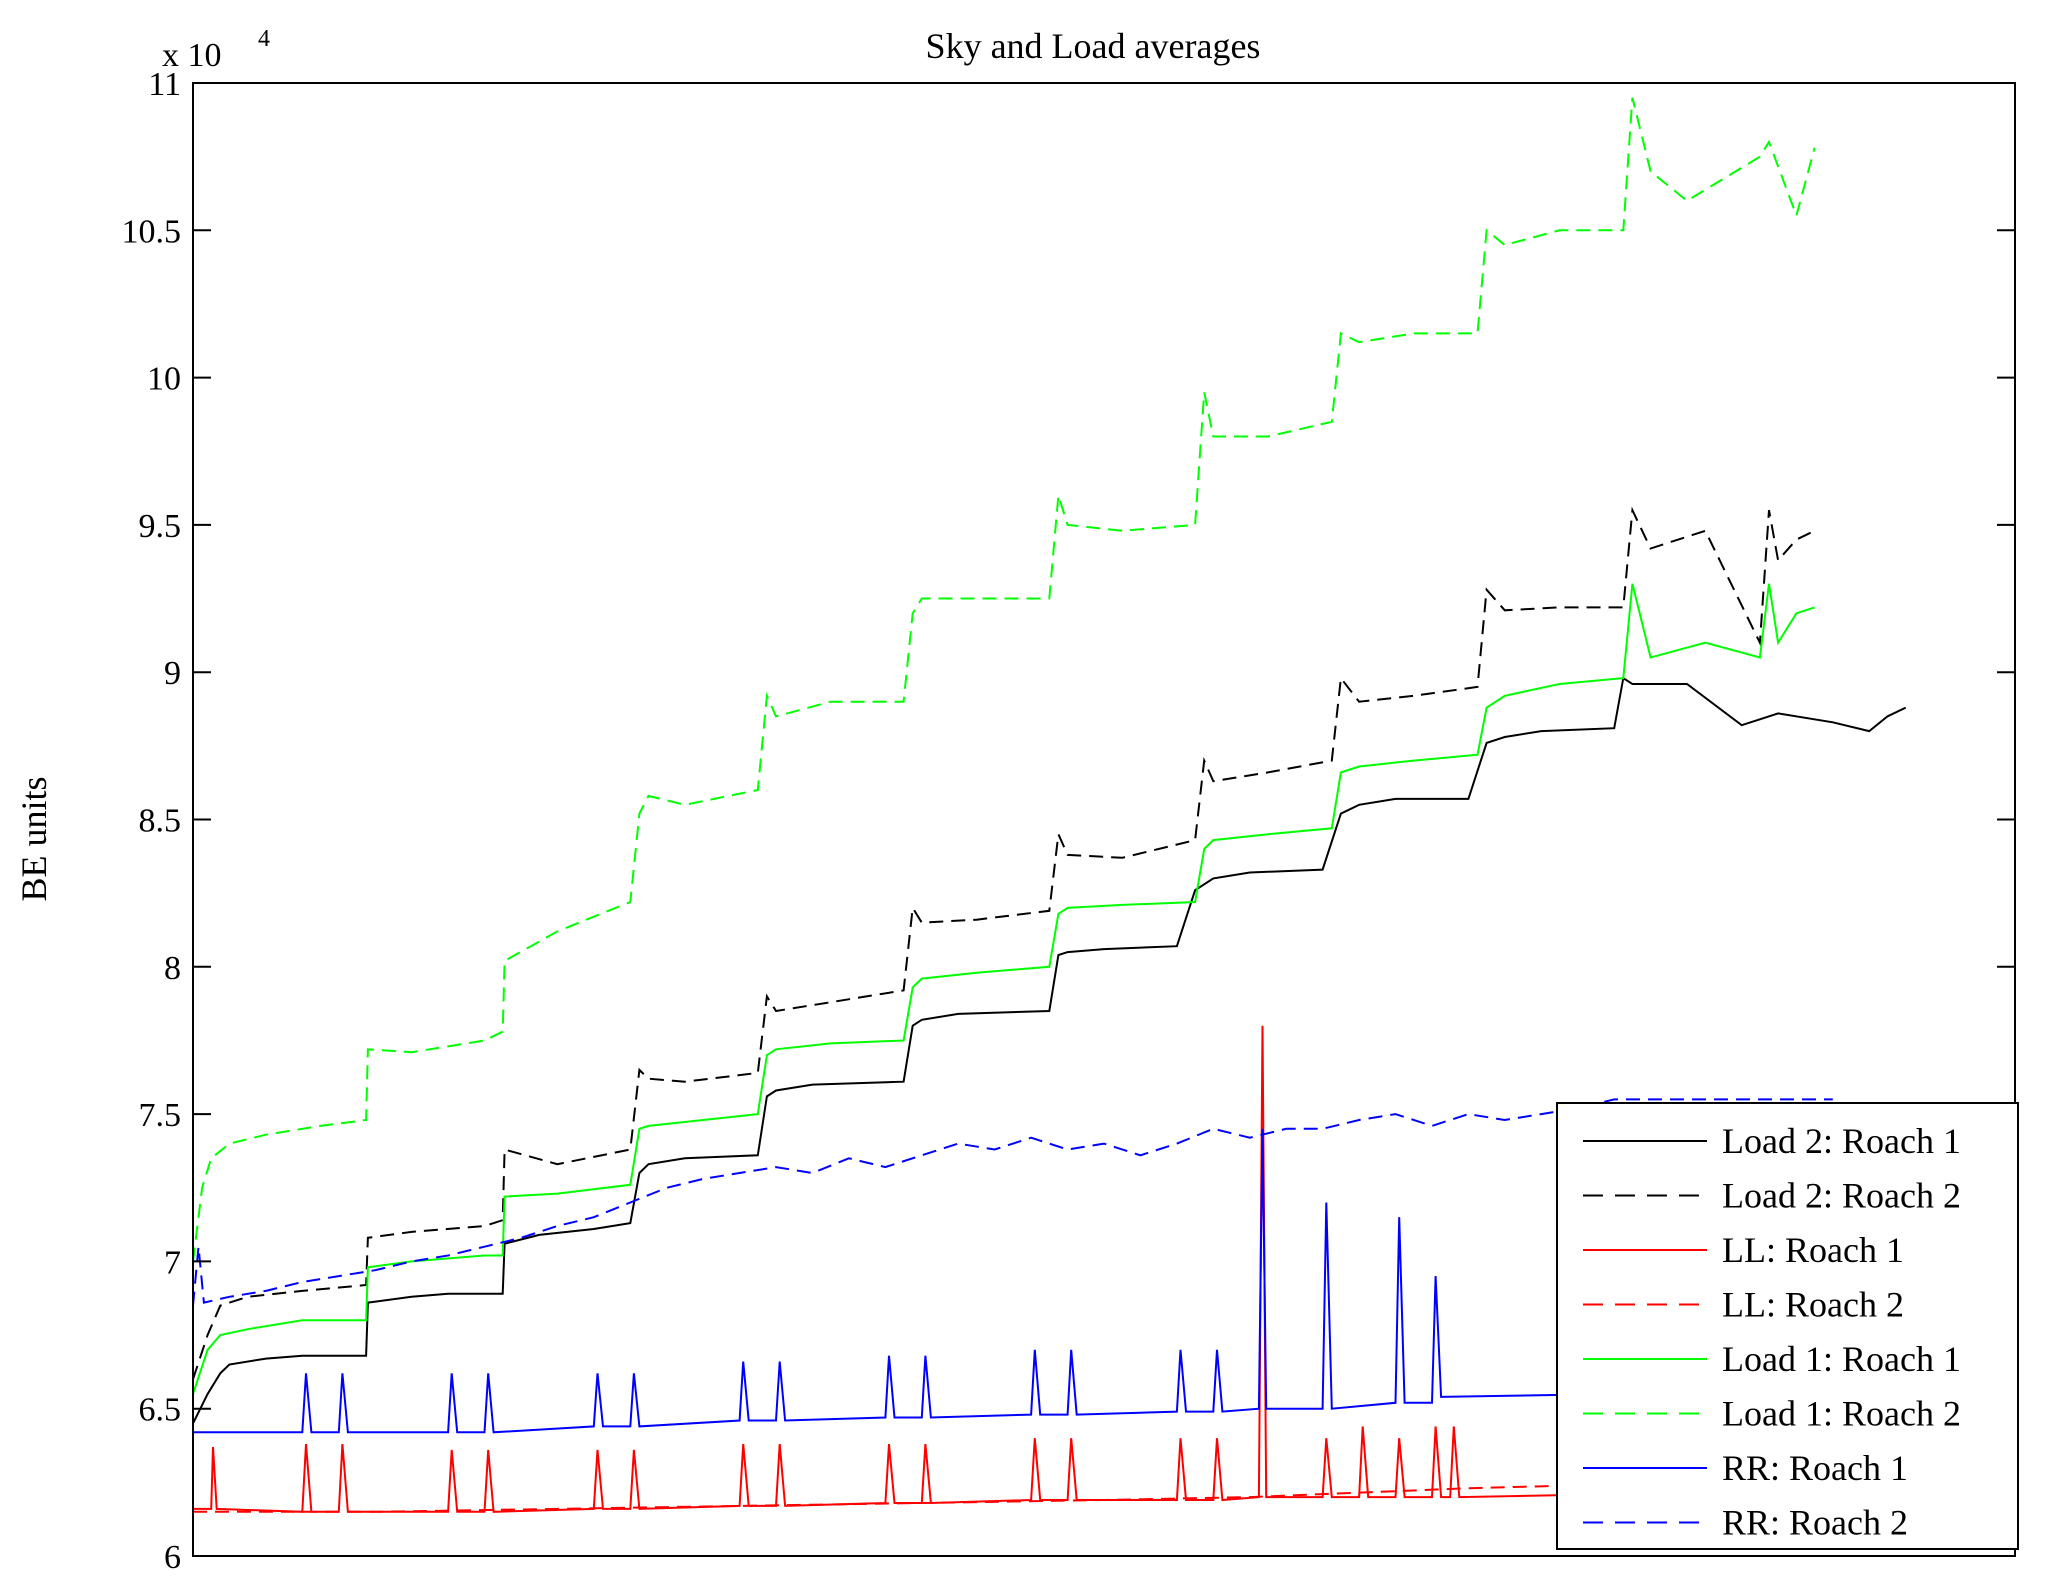  Describe the element at coordinates (1841, 1196) in the screenshot. I see `legend-label-2: Load 2: Roach 2` at that location.